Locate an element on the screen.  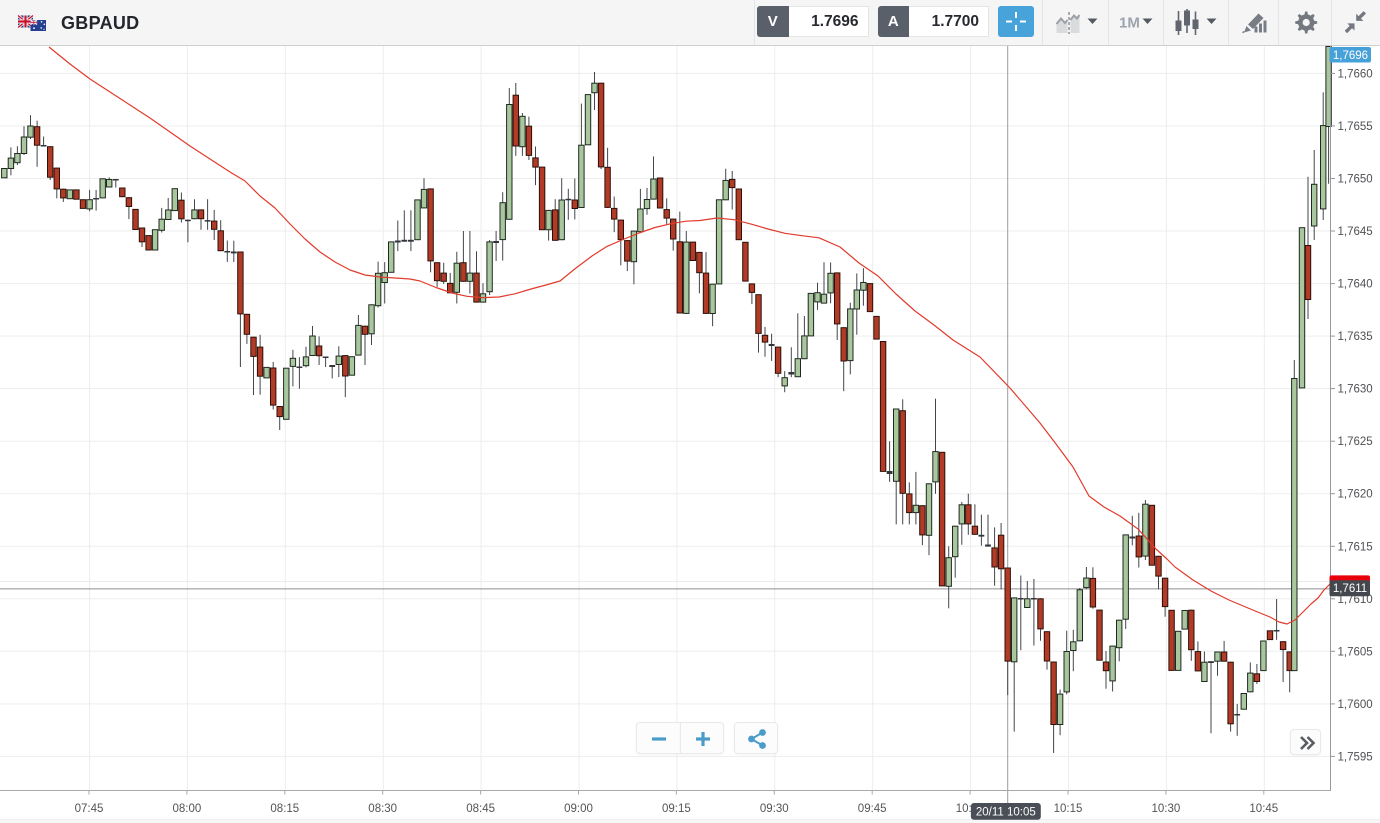
svg-text: 1,7595 is located at coordinates (1355, 757).